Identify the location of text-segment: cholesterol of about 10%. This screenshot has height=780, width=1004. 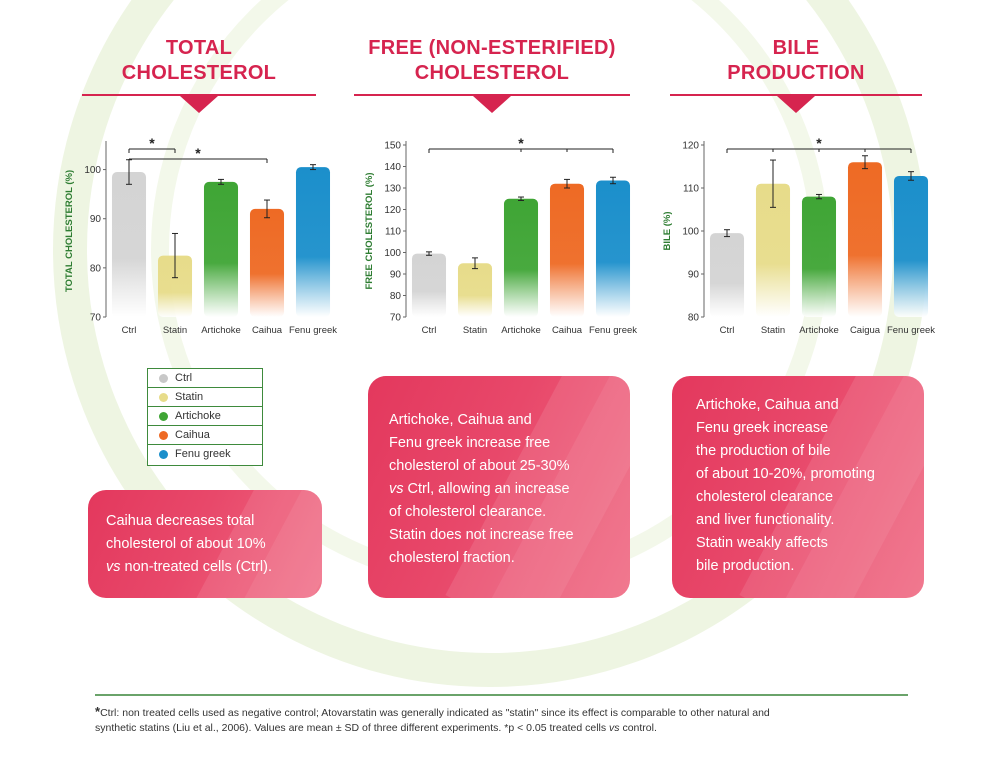
(186, 544).